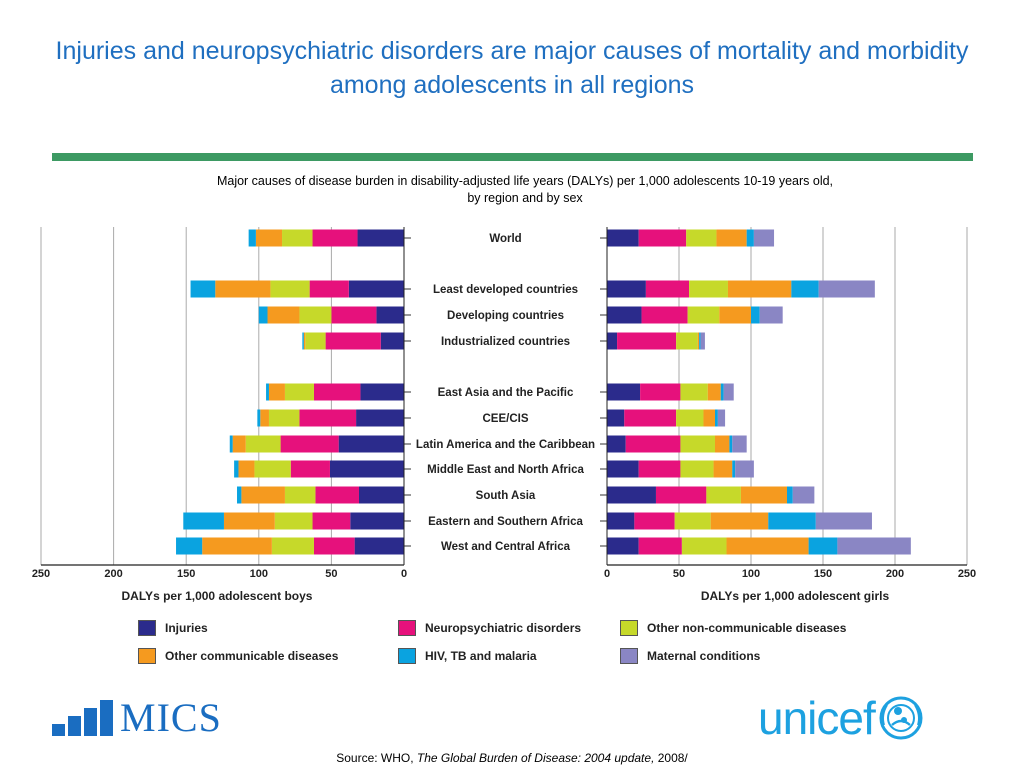 This screenshot has width=1024, height=768. Describe the element at coordinates (506, 547) in the screenshot. I see `category-label: West and Central Africa` at that location.